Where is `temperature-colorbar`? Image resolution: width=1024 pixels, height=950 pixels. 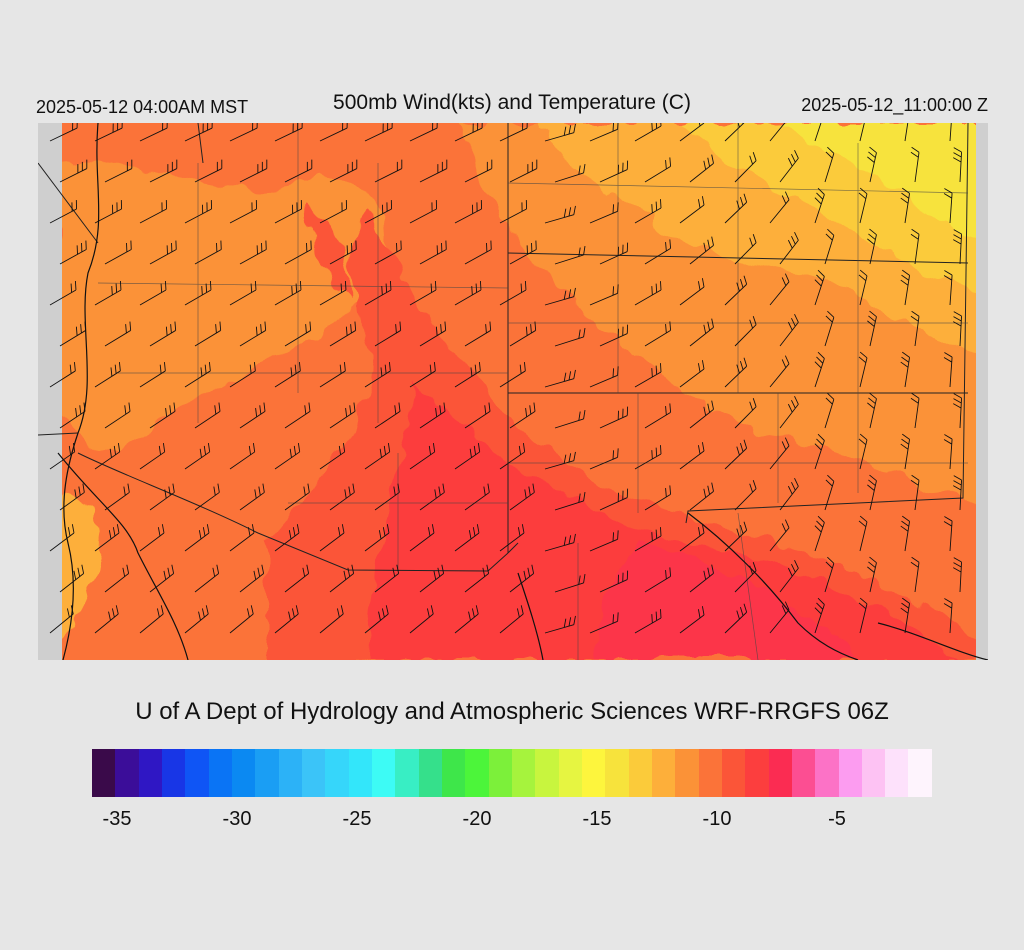 temperature-colorbar is located at coordinates (512, 773).